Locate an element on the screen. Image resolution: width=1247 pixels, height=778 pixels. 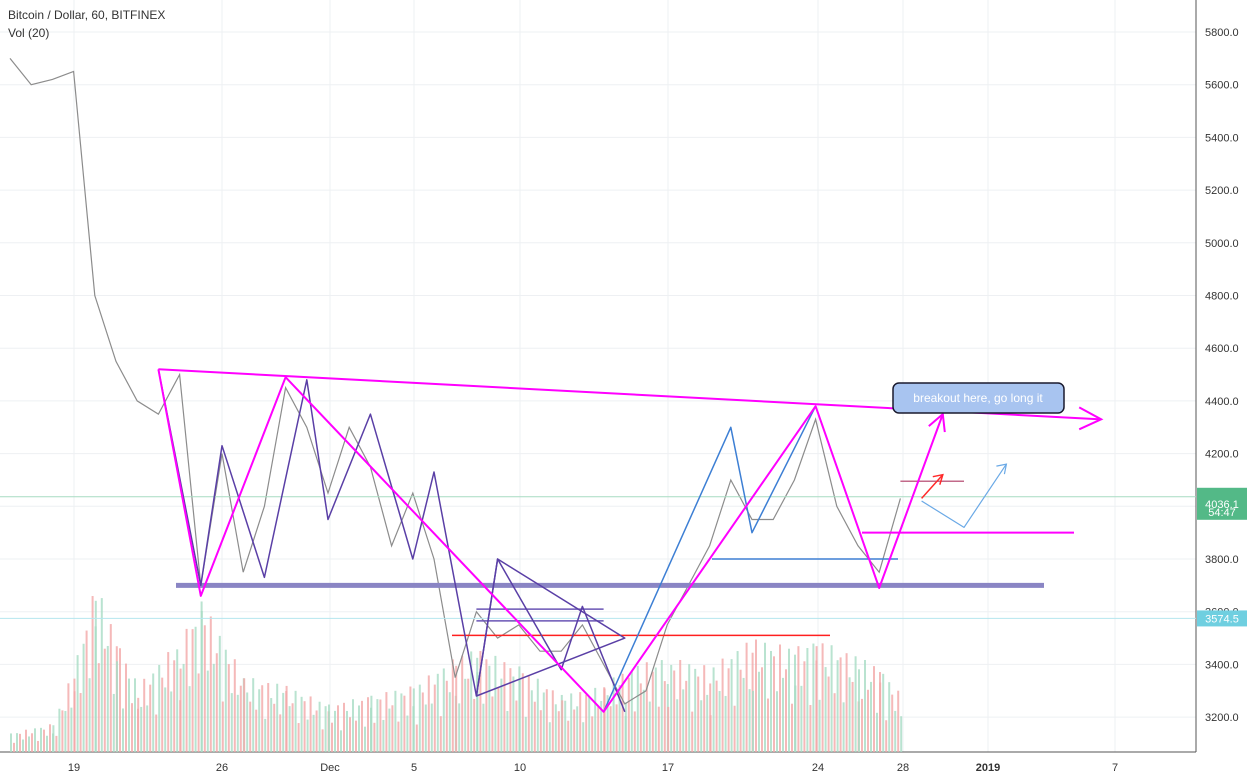
red-arrow is located at coordinates (932, 486).